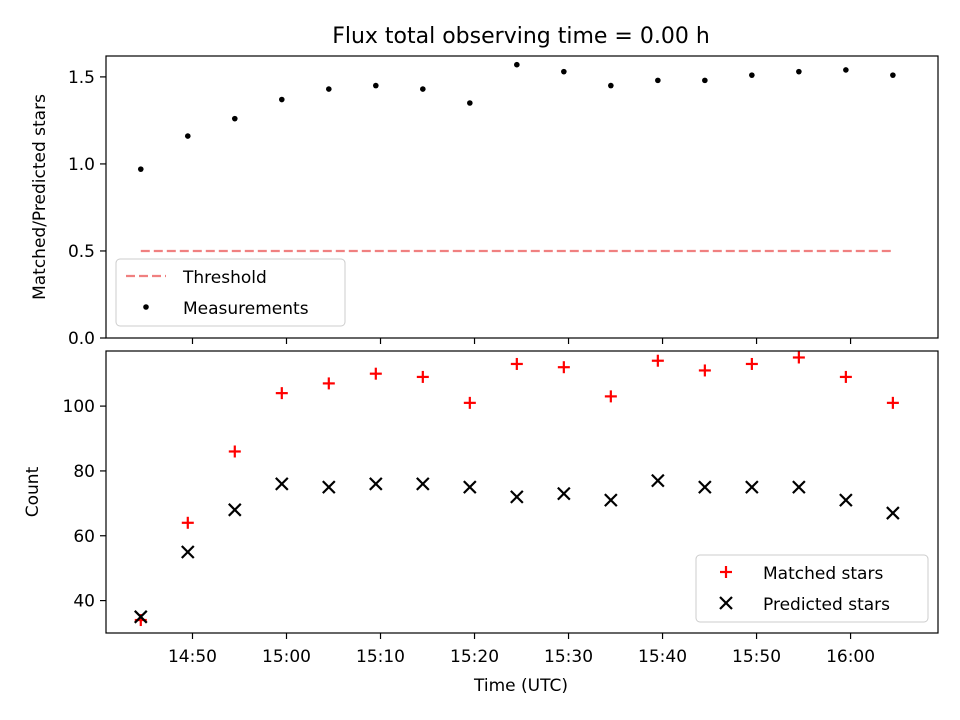 The image size is (960, 720). I want to click on measurement-points, so click(516, 116).